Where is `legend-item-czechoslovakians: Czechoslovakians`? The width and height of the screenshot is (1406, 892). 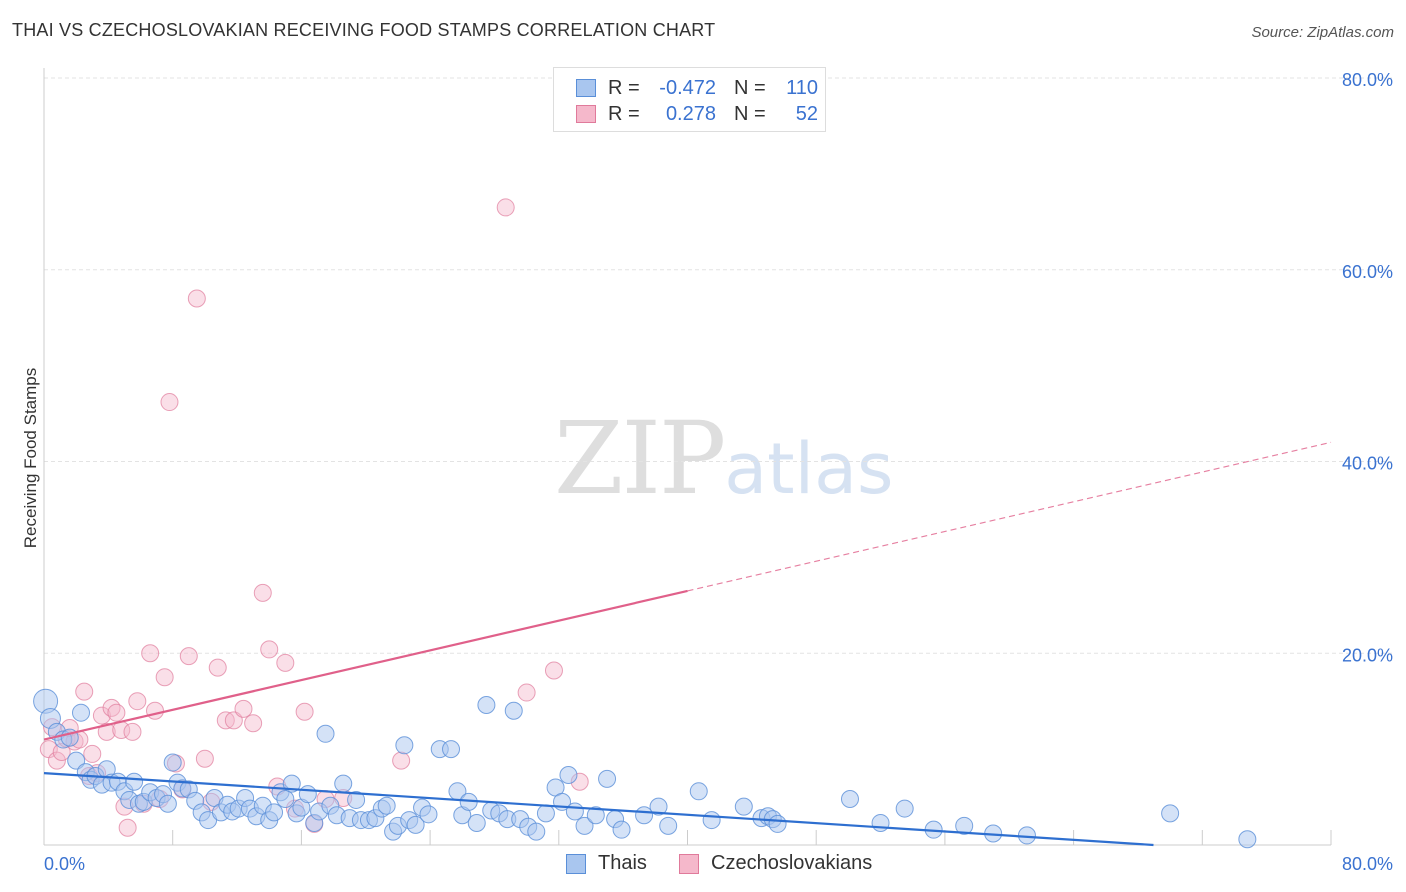
legend-item-czechoslovakians: Czechoslovakians is located at coordinates (775, 863).